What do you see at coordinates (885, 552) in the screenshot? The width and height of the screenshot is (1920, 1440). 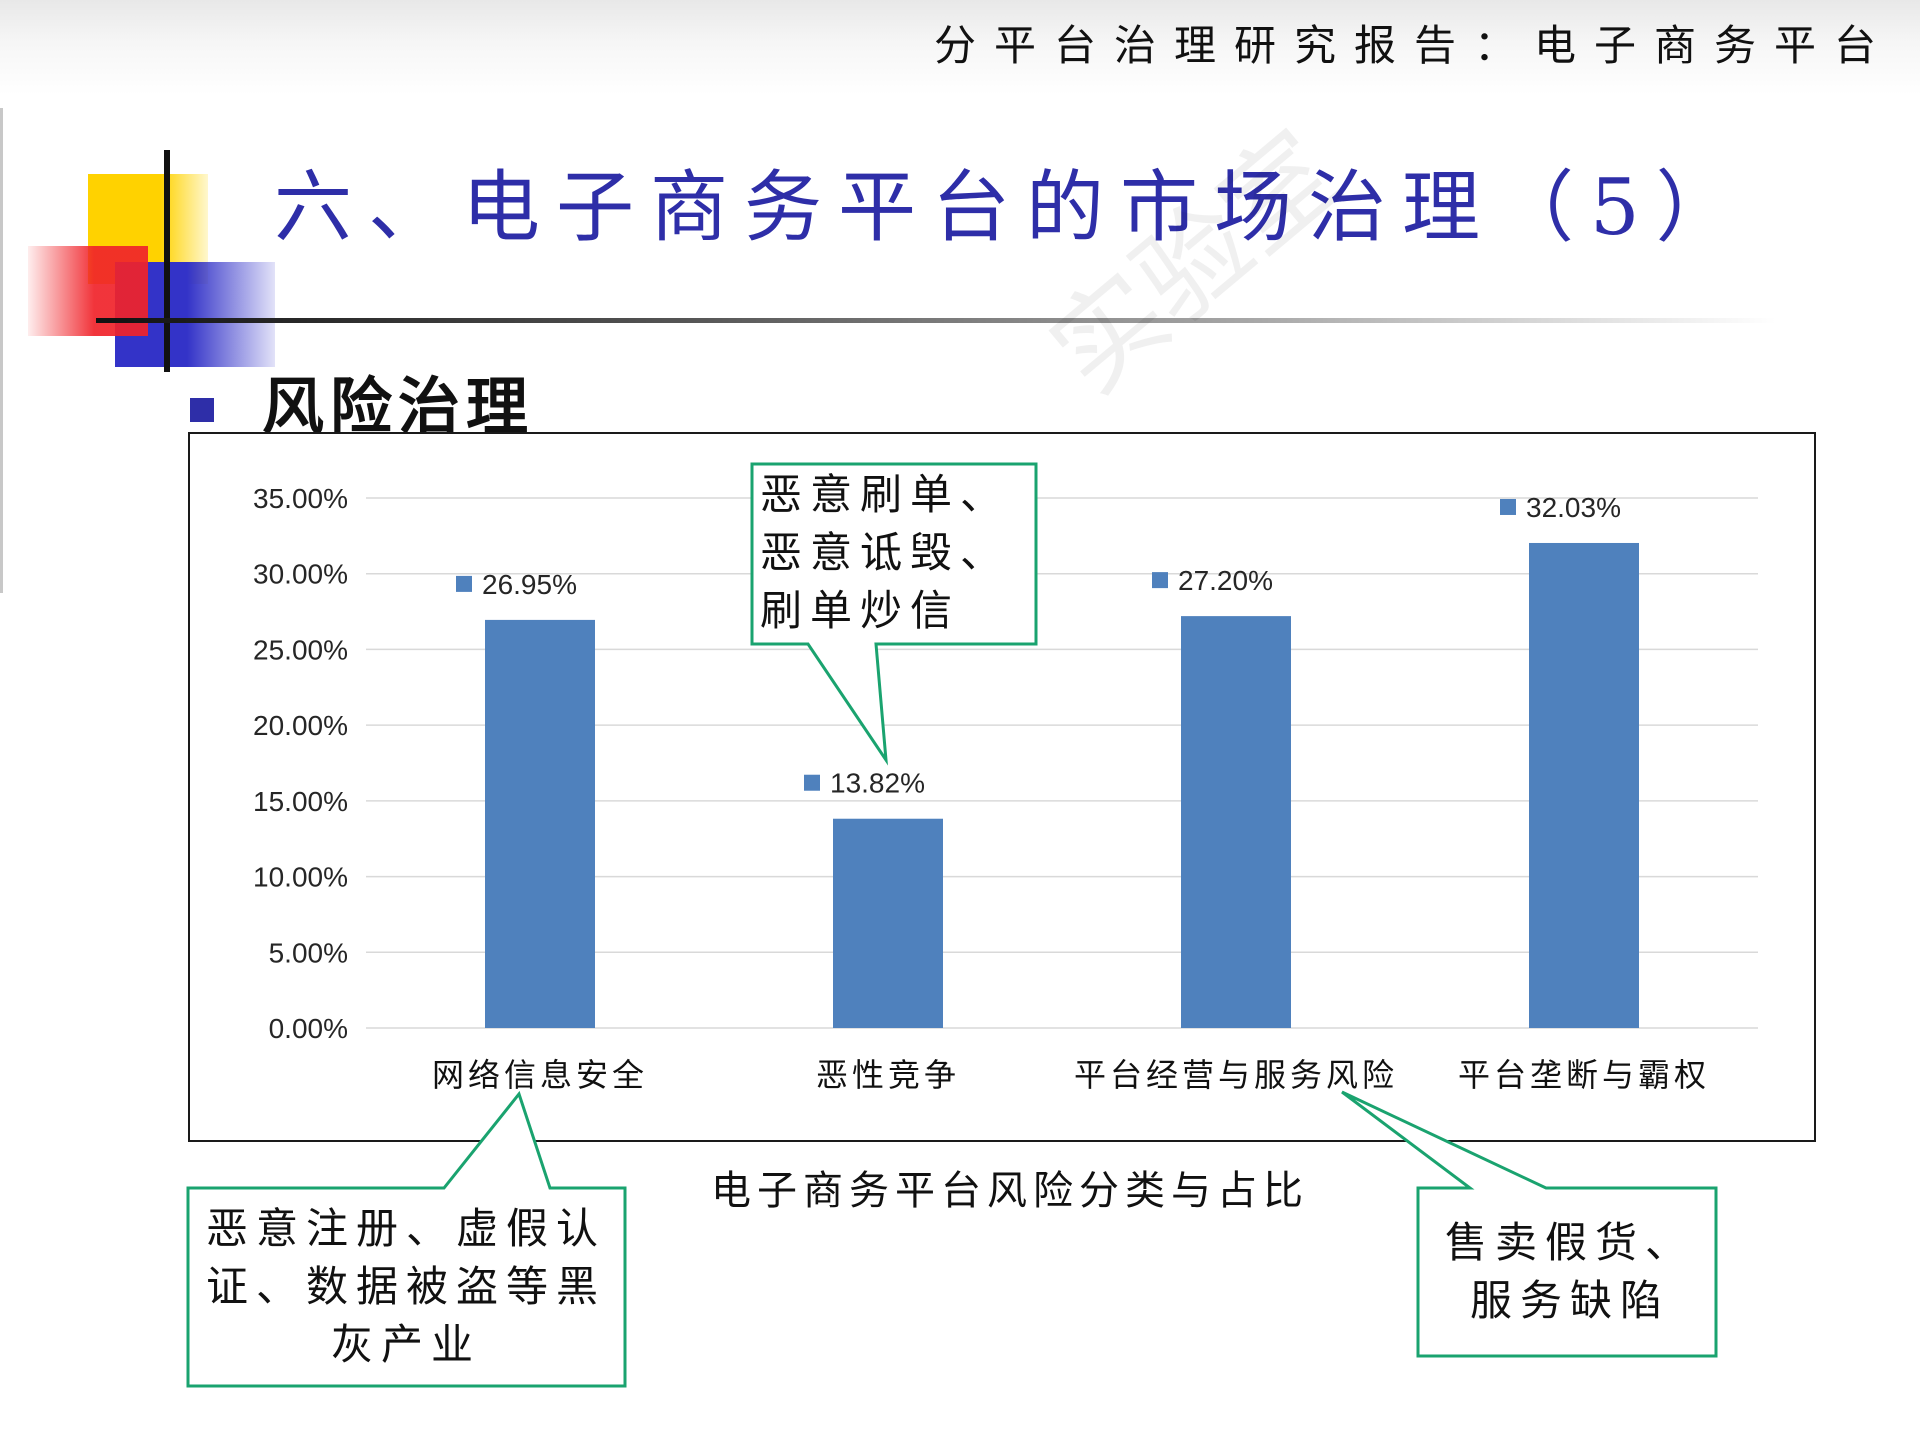 I see `callout-1-line: 恶意诋毁、` at bounding box center [885, 552].